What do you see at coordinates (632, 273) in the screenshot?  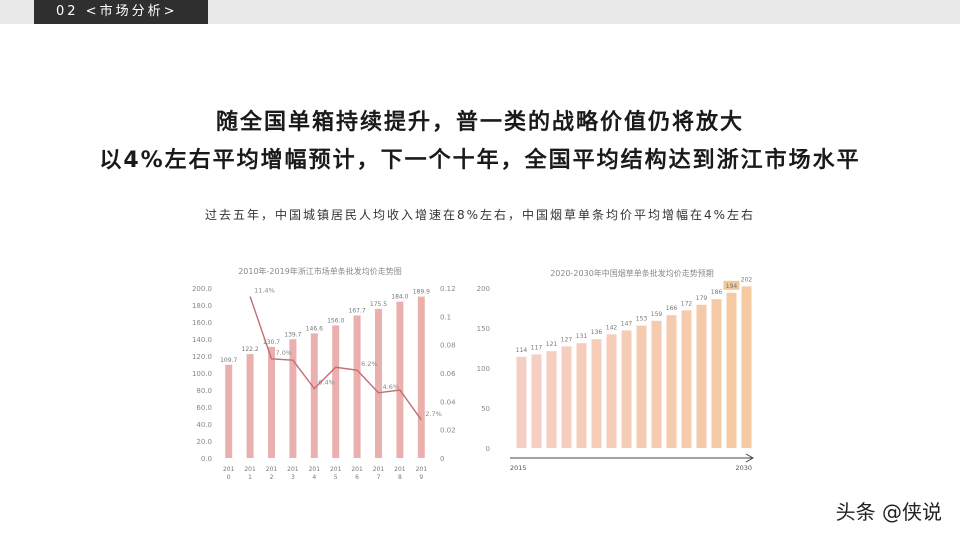 I see `chart-2-title: 2020-2030年中国烟草单条批发均价走势预期` at bounding box center [632, 273].